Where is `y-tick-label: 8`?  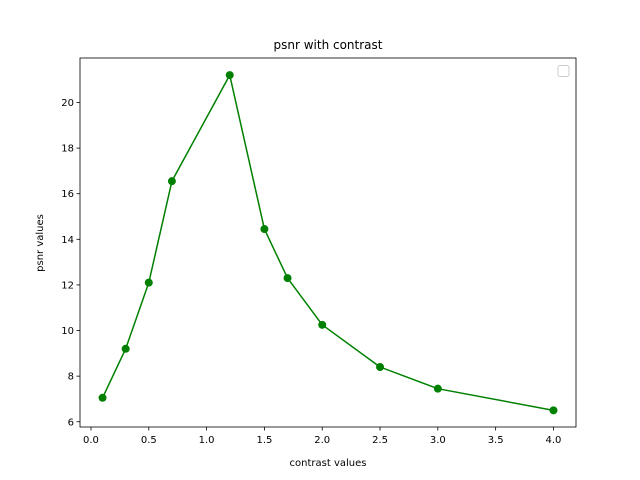 y-tick-label: 8 is located at coordinates (71, 377).